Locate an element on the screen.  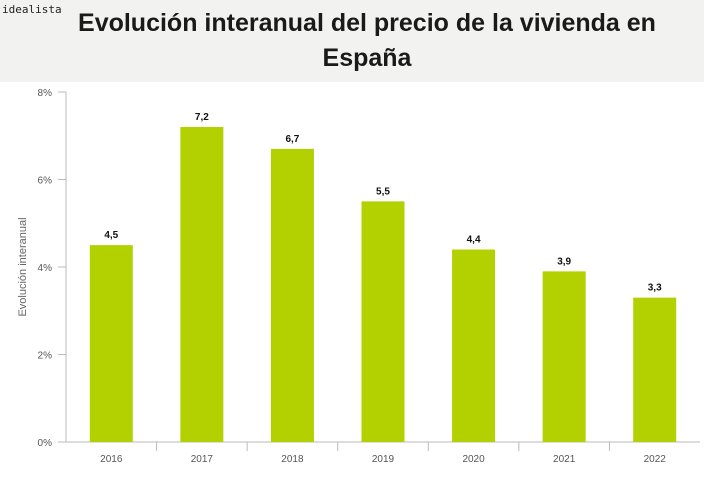
y-tick-label: 2% is located at coordinates (45, 356).